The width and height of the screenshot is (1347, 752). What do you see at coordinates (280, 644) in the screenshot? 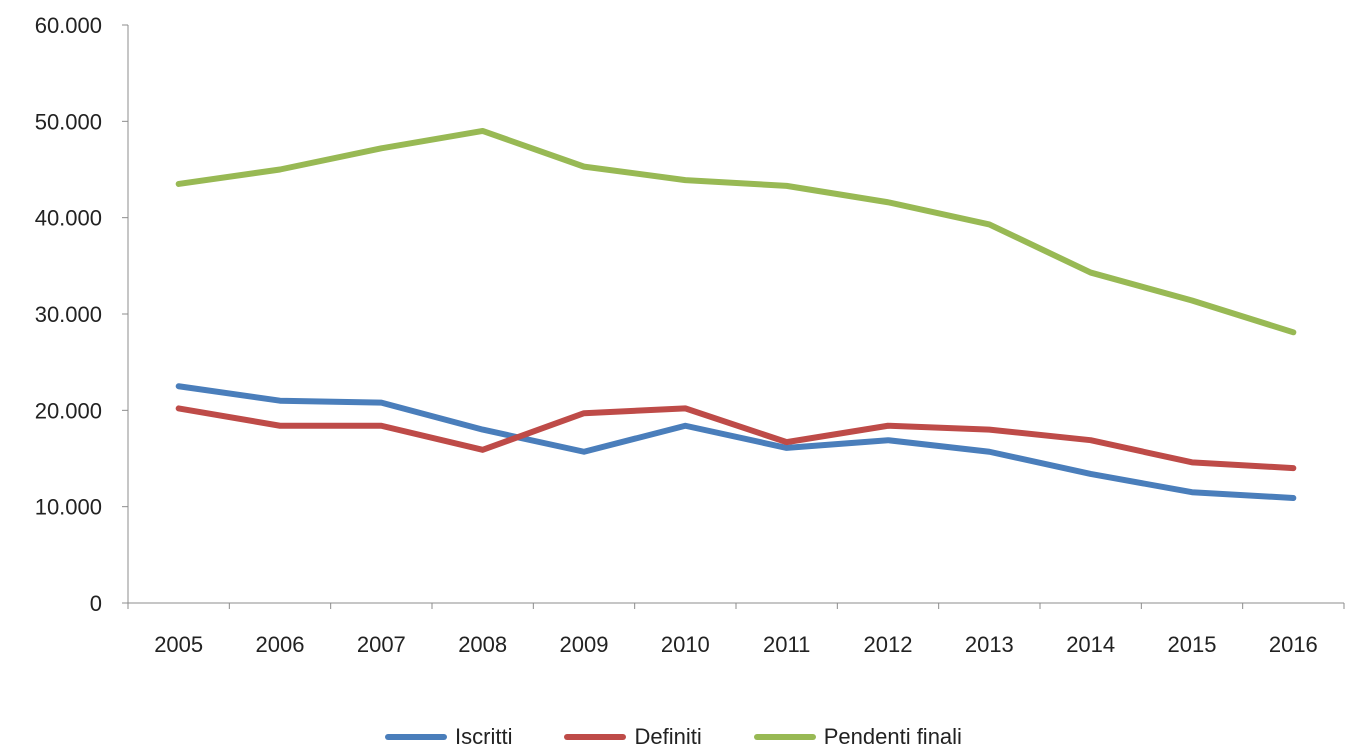
I see `x-tick-label: 2006` at bounding box center [280, 644].